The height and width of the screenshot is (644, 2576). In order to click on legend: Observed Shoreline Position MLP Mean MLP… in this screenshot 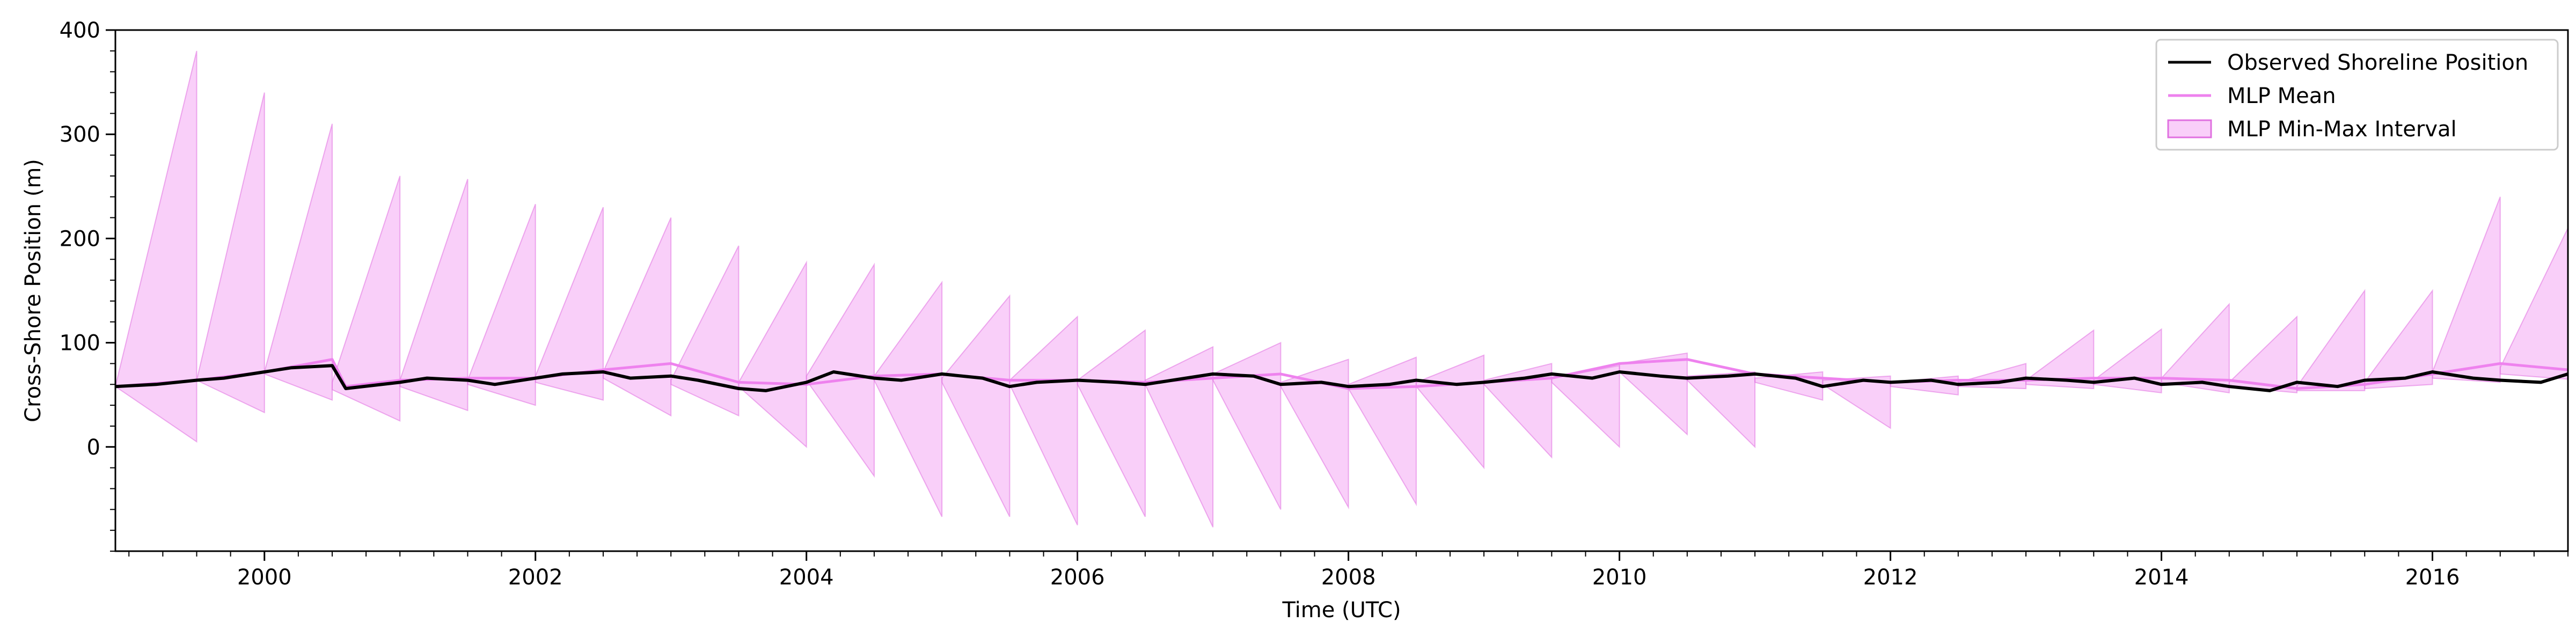, I will do `click(2357, 95)`.